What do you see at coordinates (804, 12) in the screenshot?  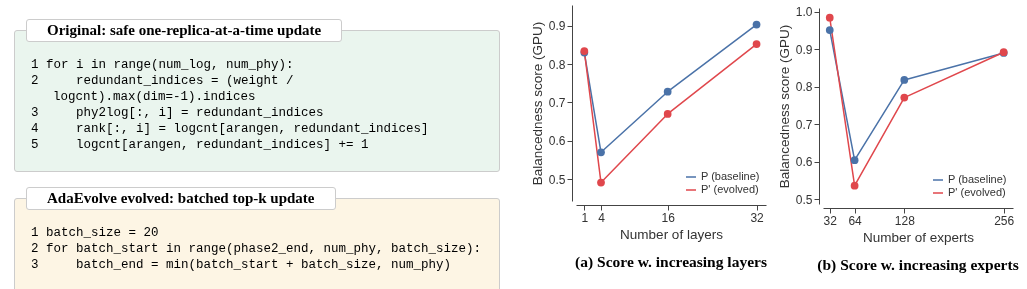 I see `y-tick-label: 1.0` at bounding box center [804, 12].